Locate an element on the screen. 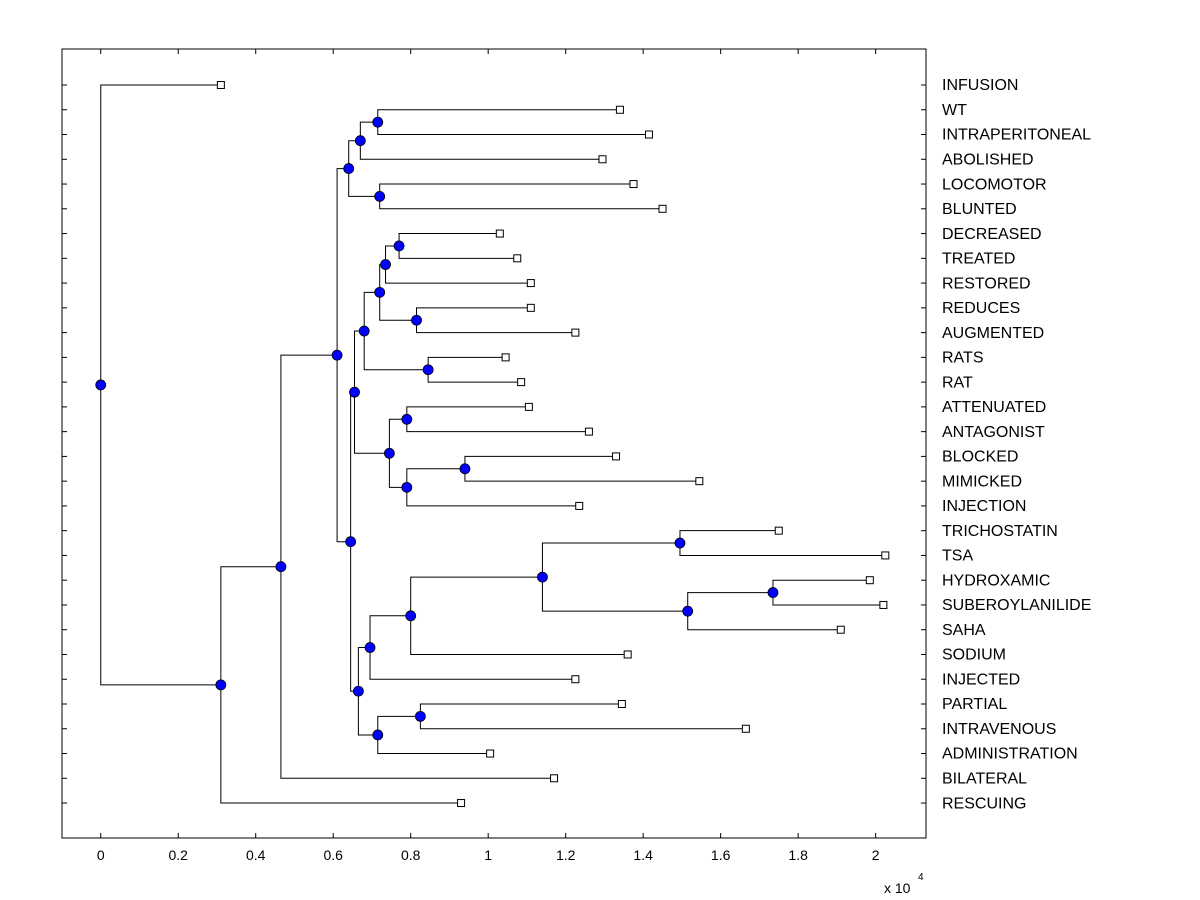  branch-n26-n25 is located at coordinates (343, 449).